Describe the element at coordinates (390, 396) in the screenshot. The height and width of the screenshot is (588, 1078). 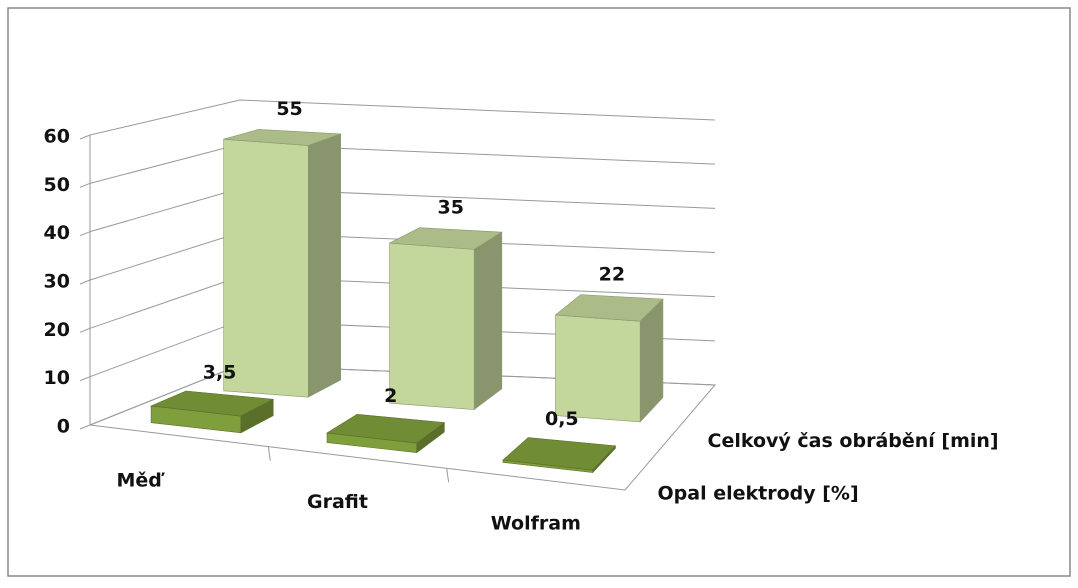
I see `data-label: 2` at that location.